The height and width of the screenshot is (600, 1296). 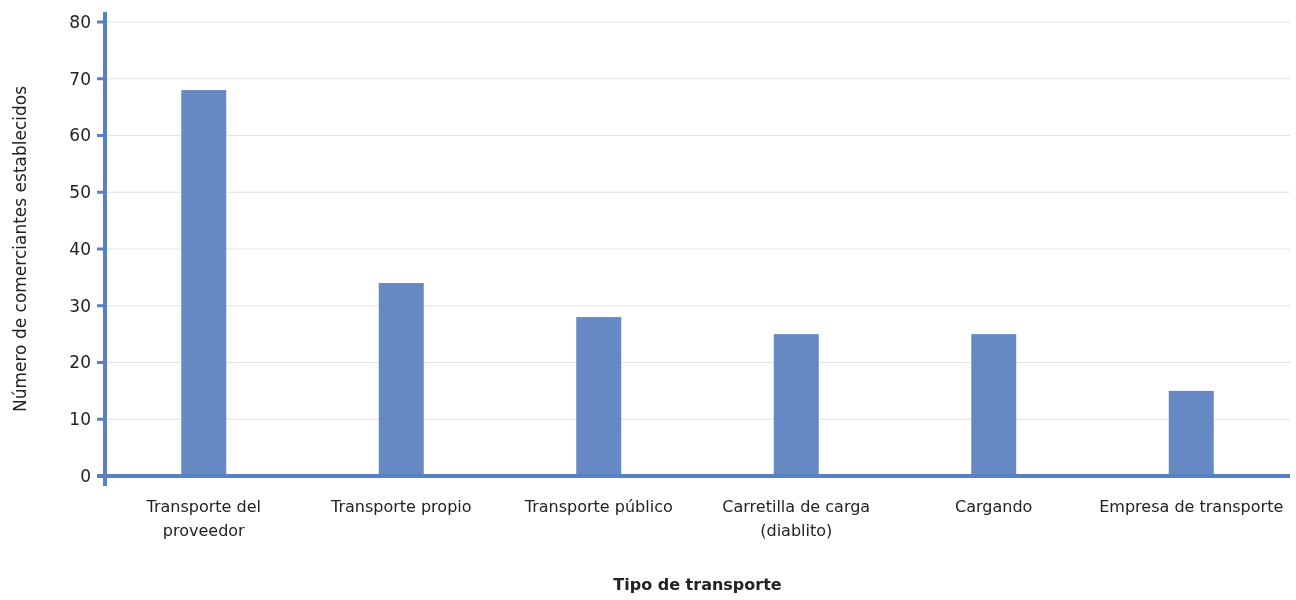 What do you see at coordinates (80, 248) in the screenshot?
I see `y-tick-label: 40` at bounding box center [80, 248].